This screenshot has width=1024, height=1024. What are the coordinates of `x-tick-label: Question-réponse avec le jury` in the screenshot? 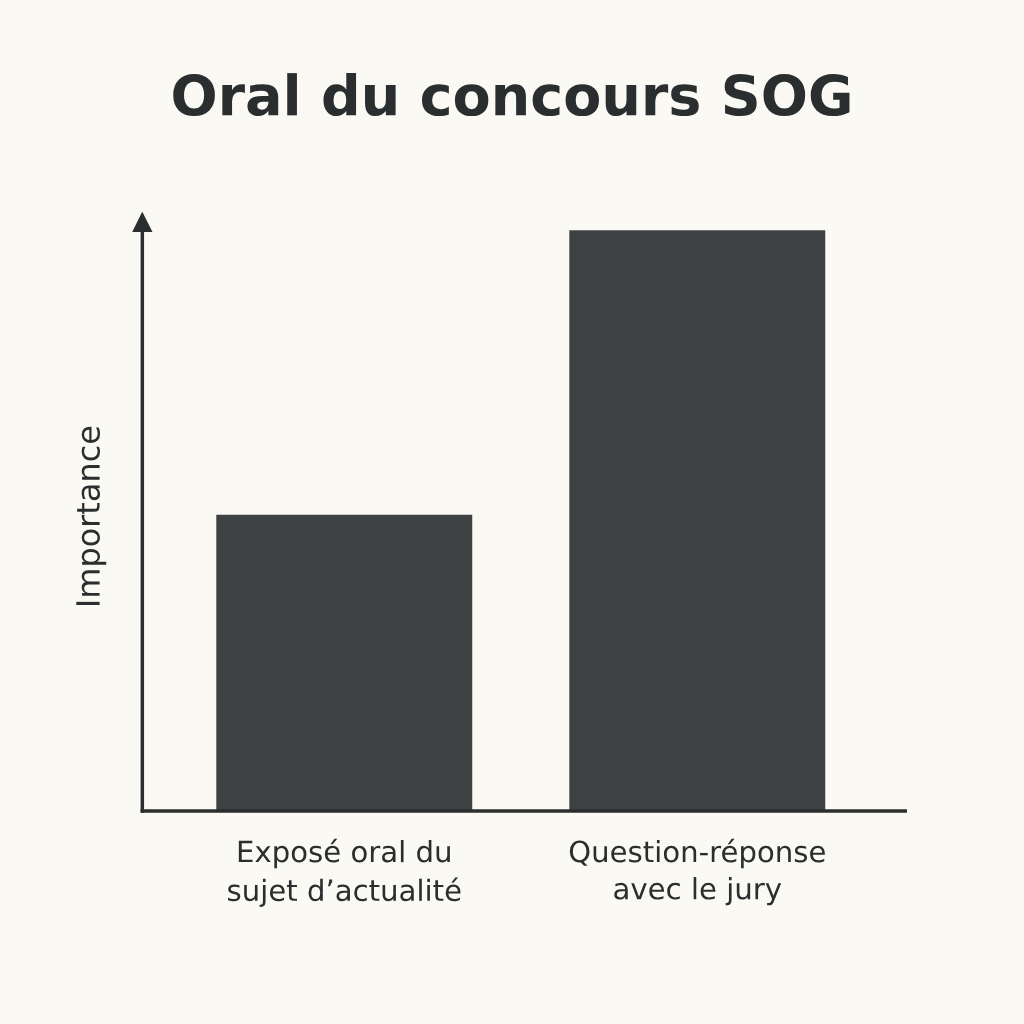 It's located at (697, 872).